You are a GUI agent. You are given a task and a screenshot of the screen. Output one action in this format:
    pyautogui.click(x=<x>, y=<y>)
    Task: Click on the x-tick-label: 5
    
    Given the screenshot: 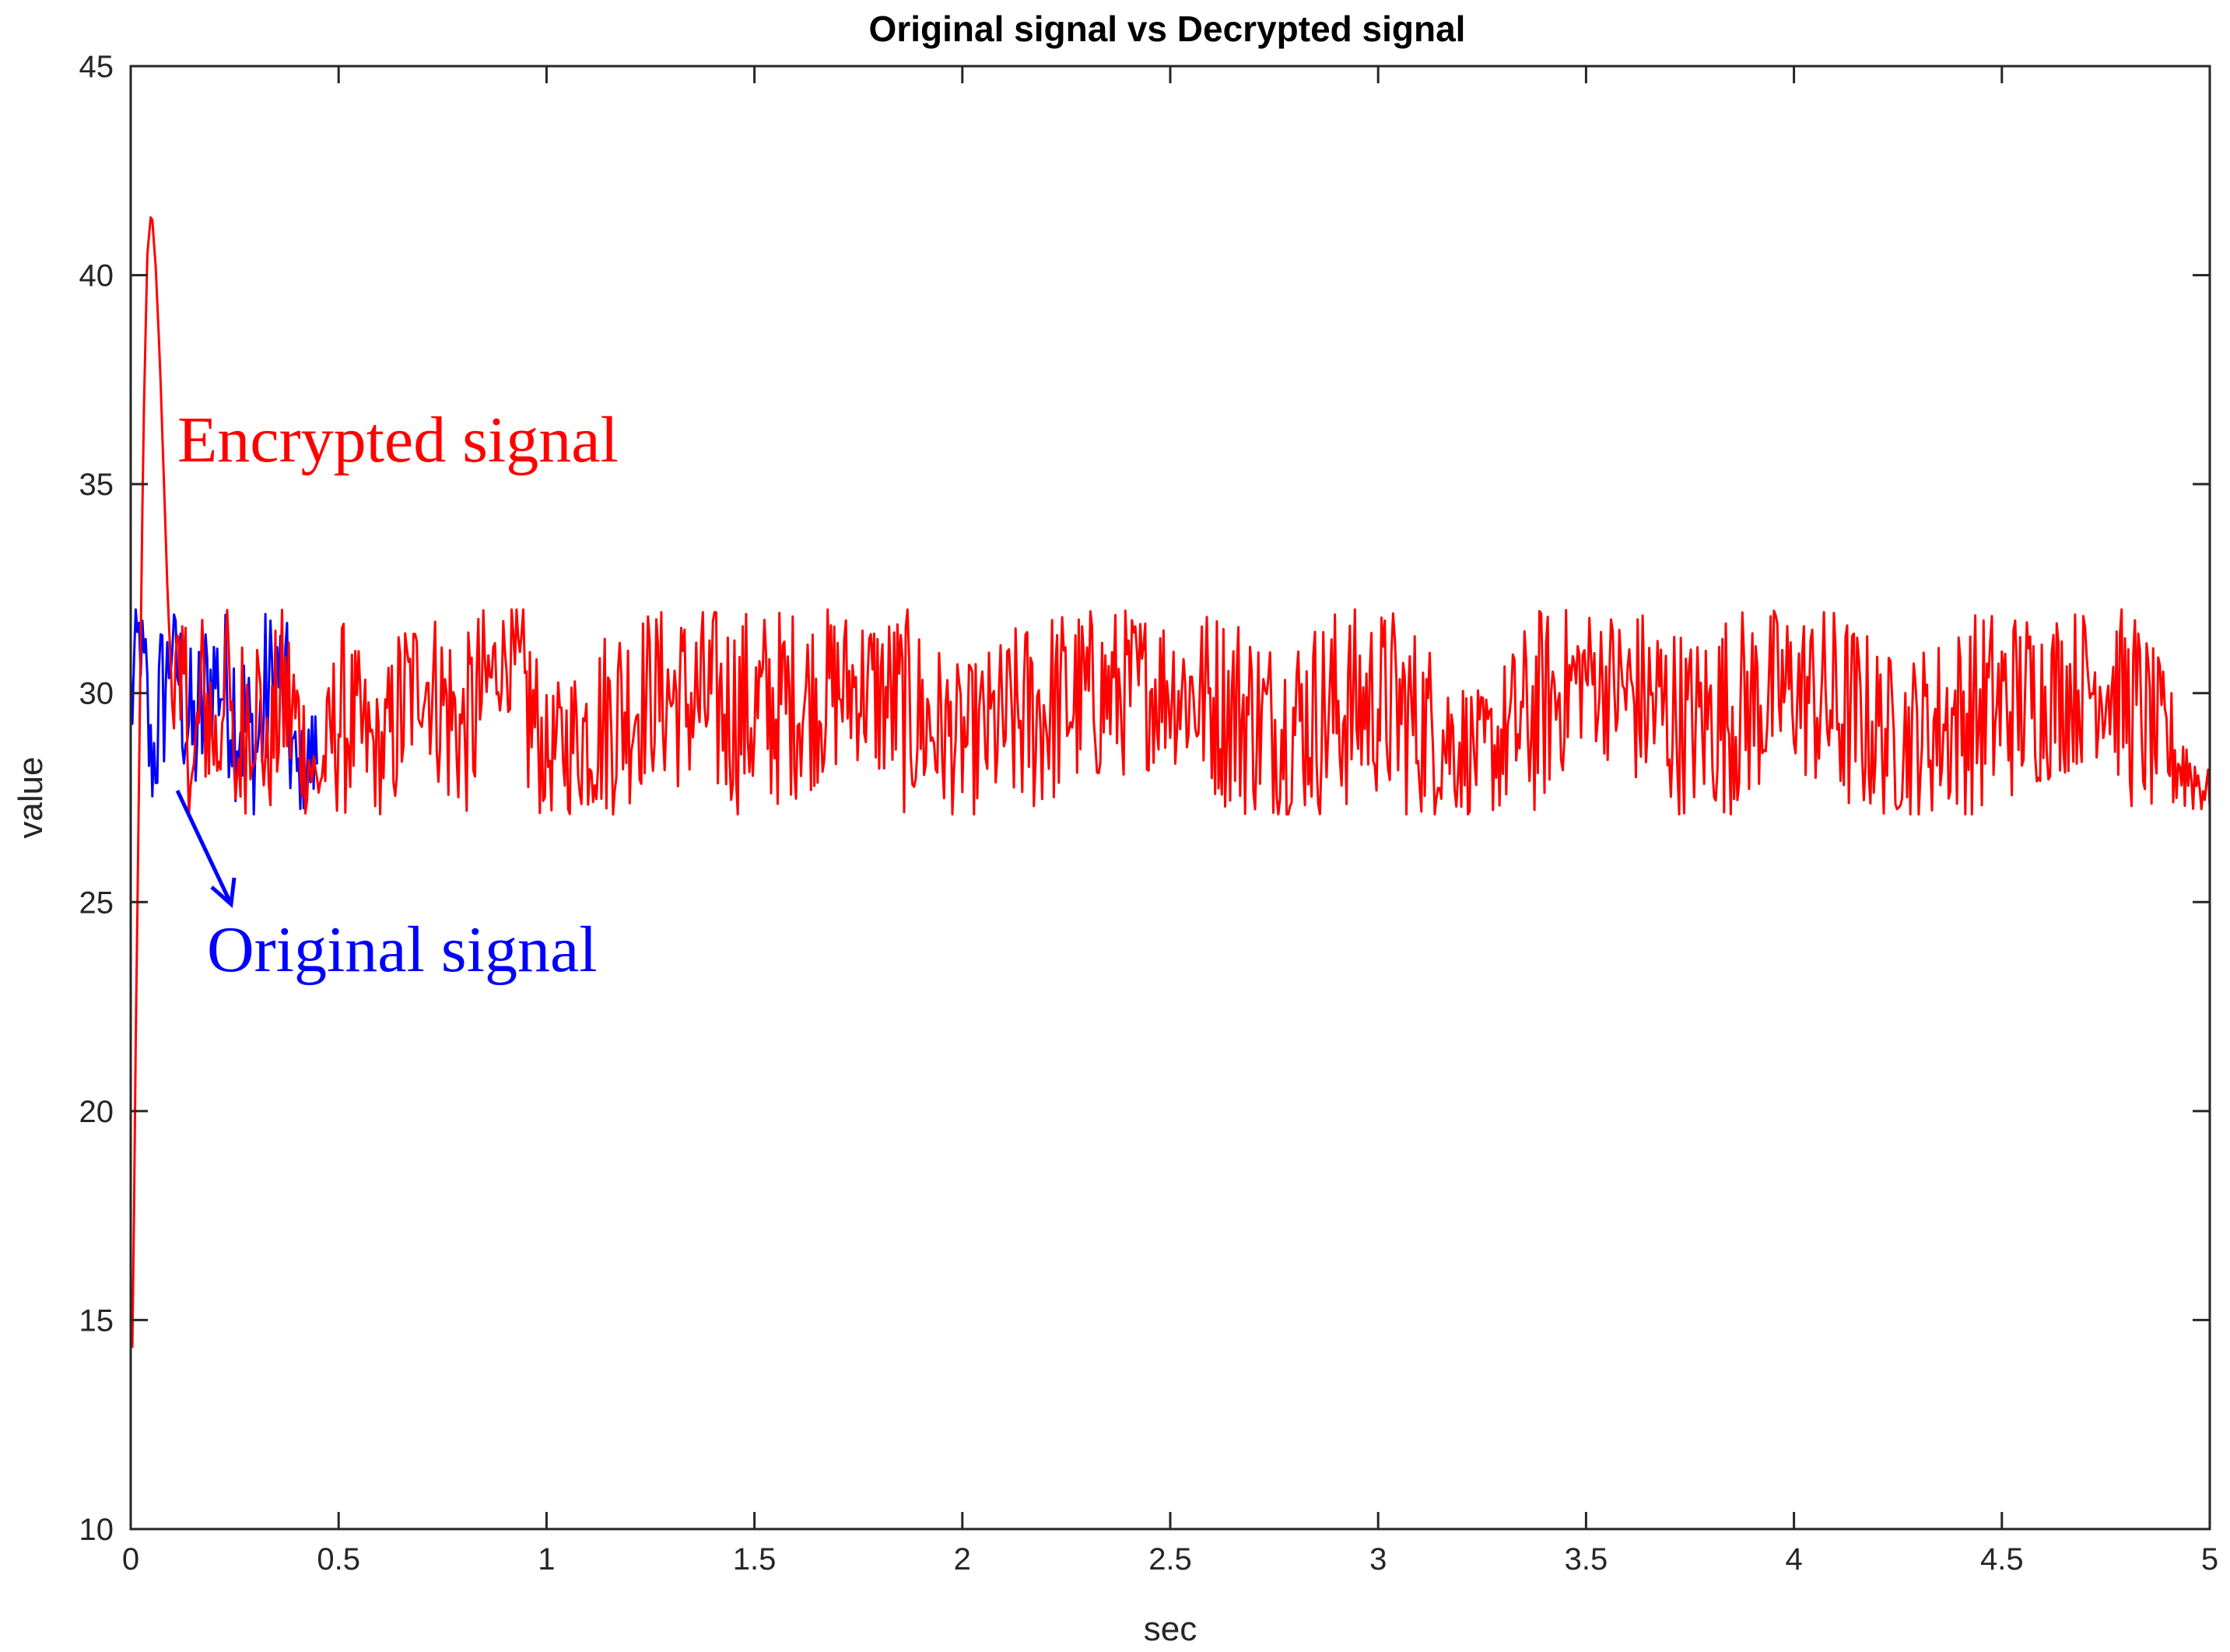 What is the action you would take?
    pyautogui.click(x=2209, y=1560)
    